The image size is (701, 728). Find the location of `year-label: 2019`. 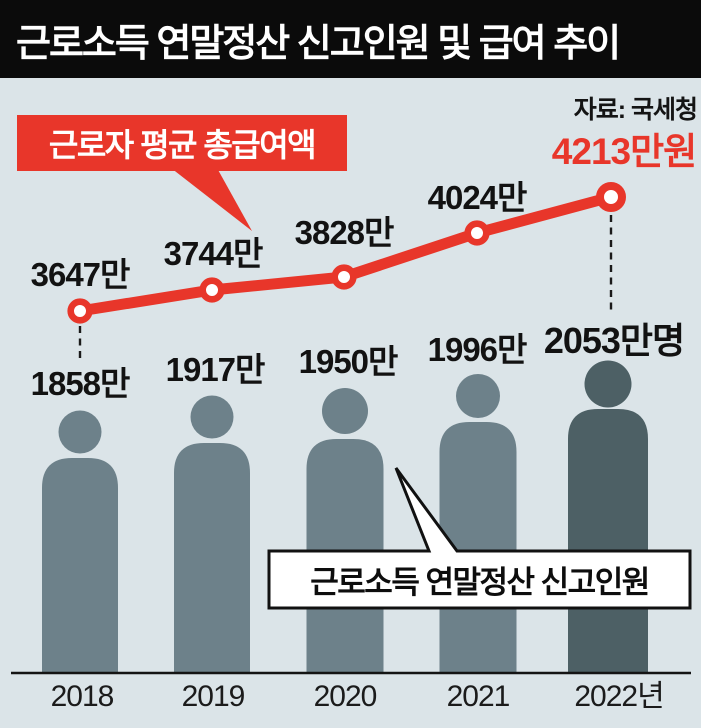

year-label: 2019 is located at coordinates (213, 696).